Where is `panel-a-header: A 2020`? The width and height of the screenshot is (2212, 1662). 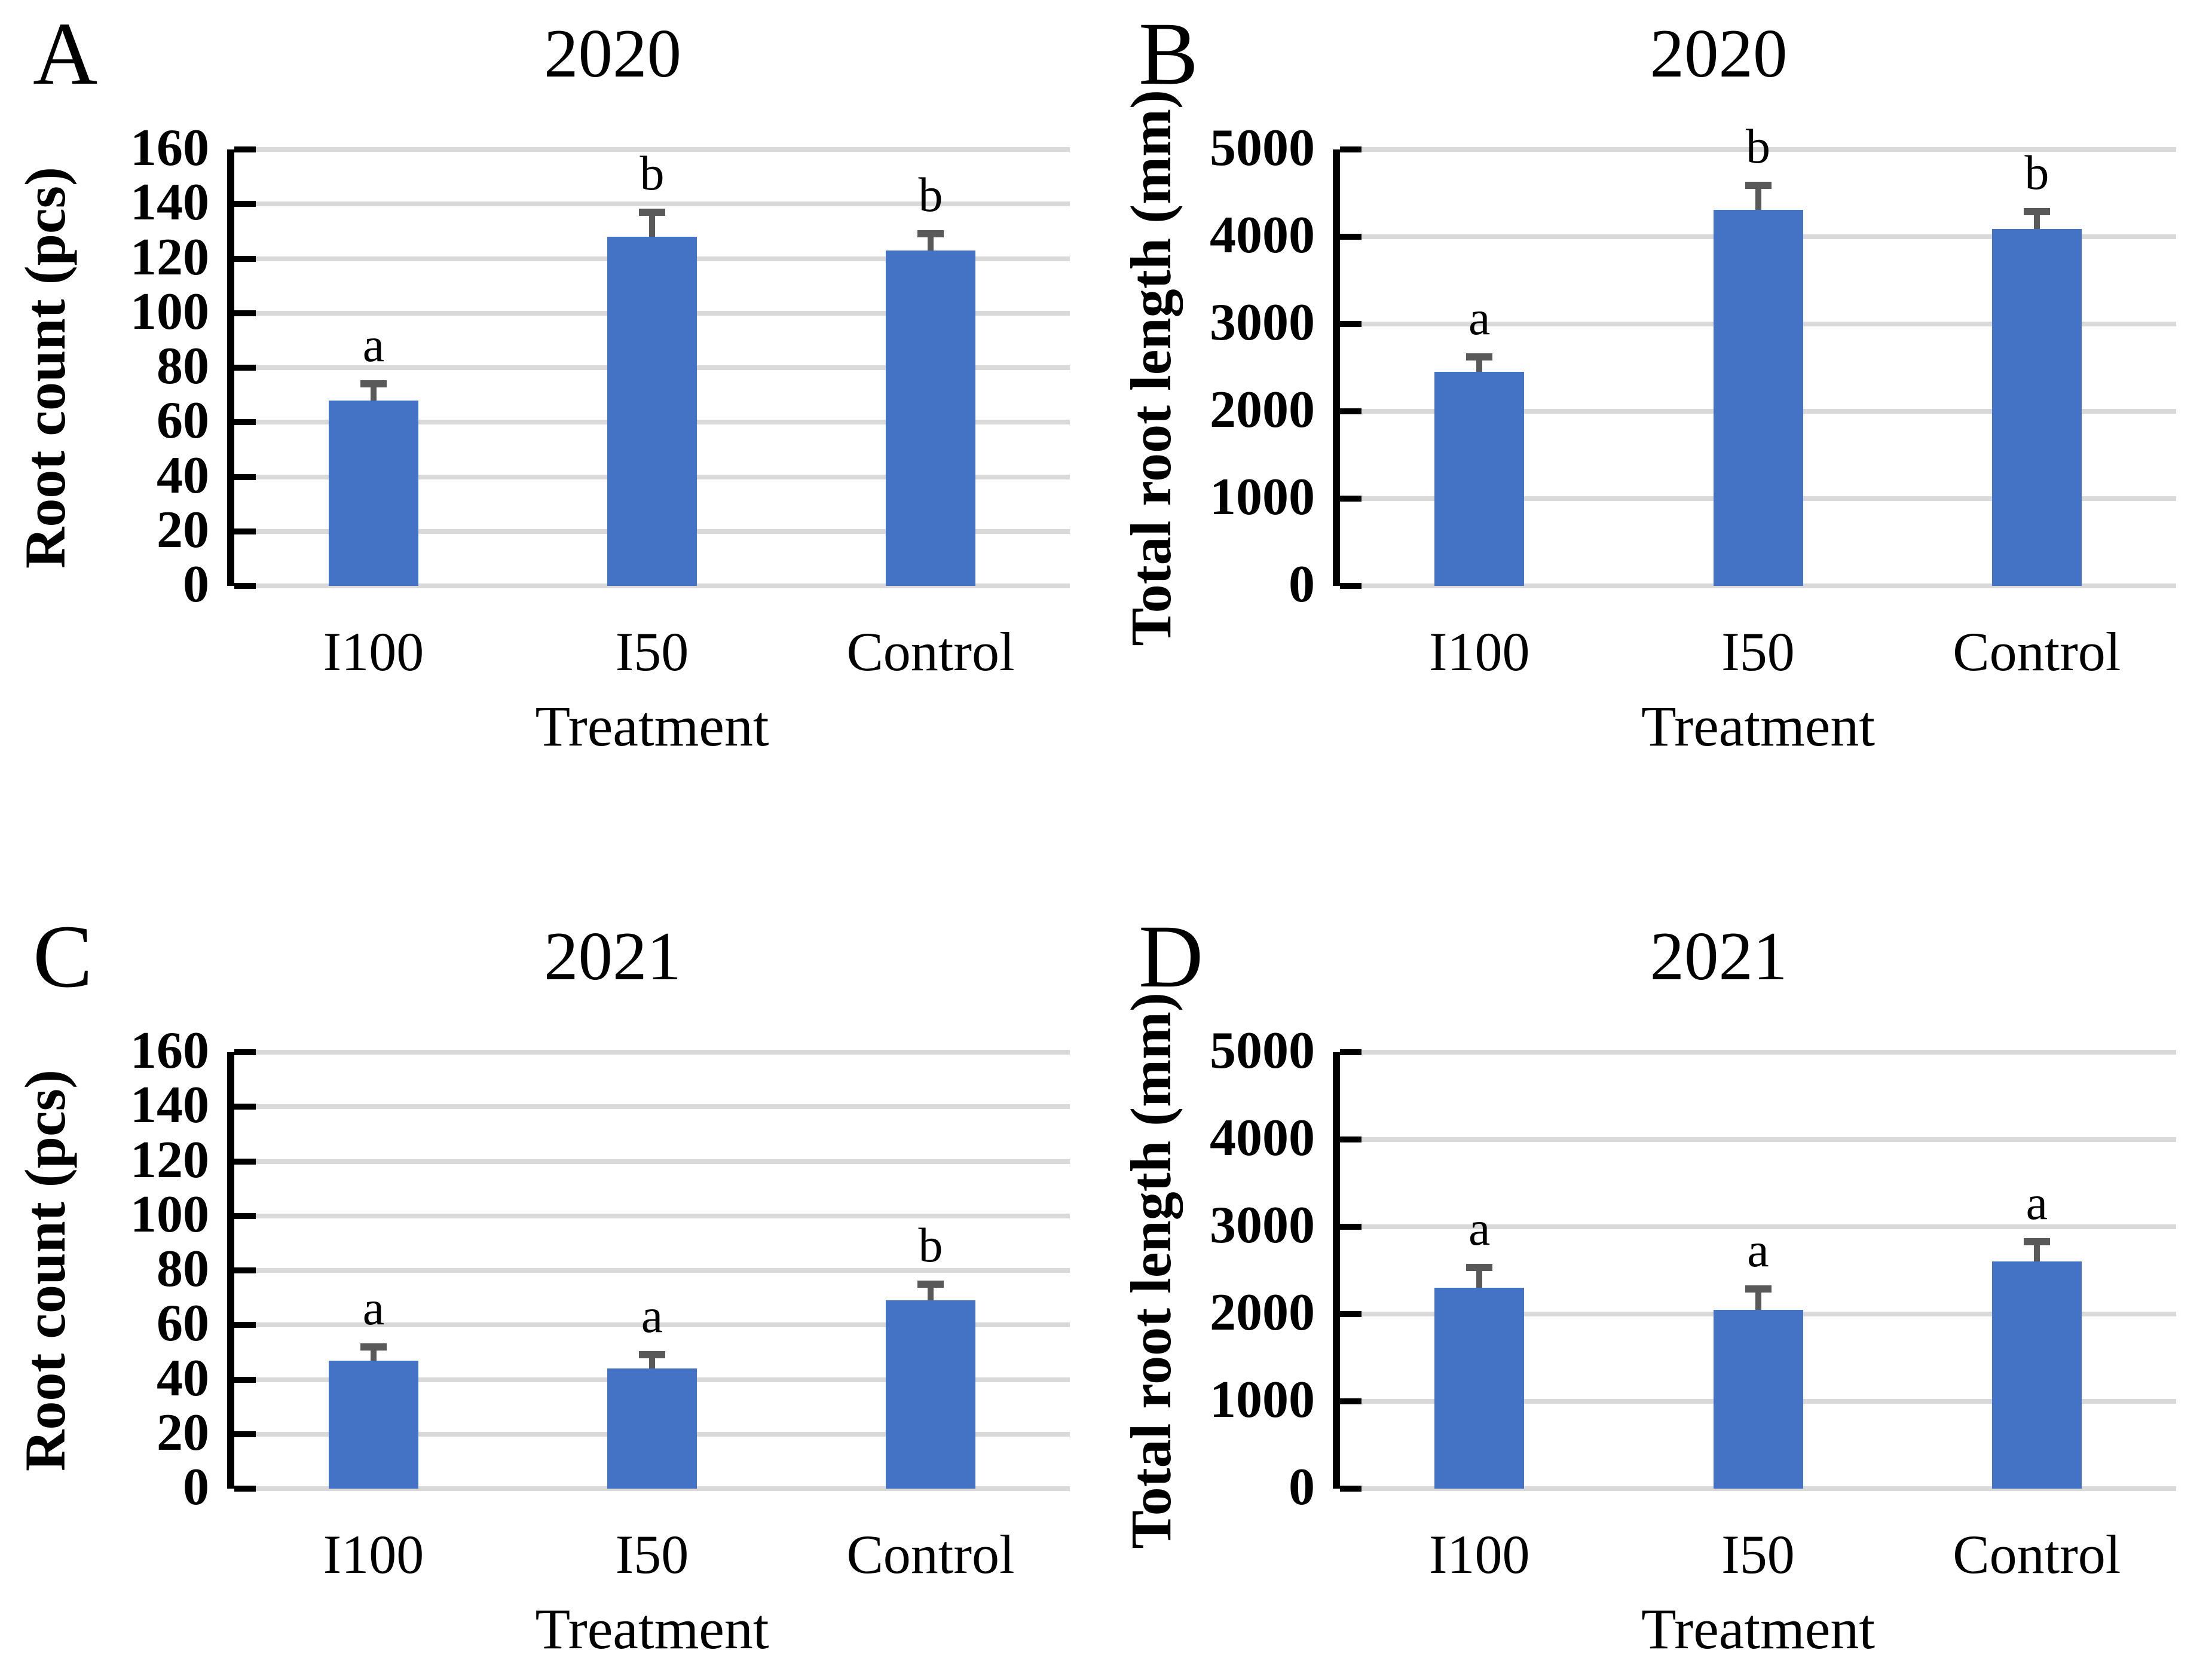
panel-a-header: A 2020 is located at coordinates (553, 54).